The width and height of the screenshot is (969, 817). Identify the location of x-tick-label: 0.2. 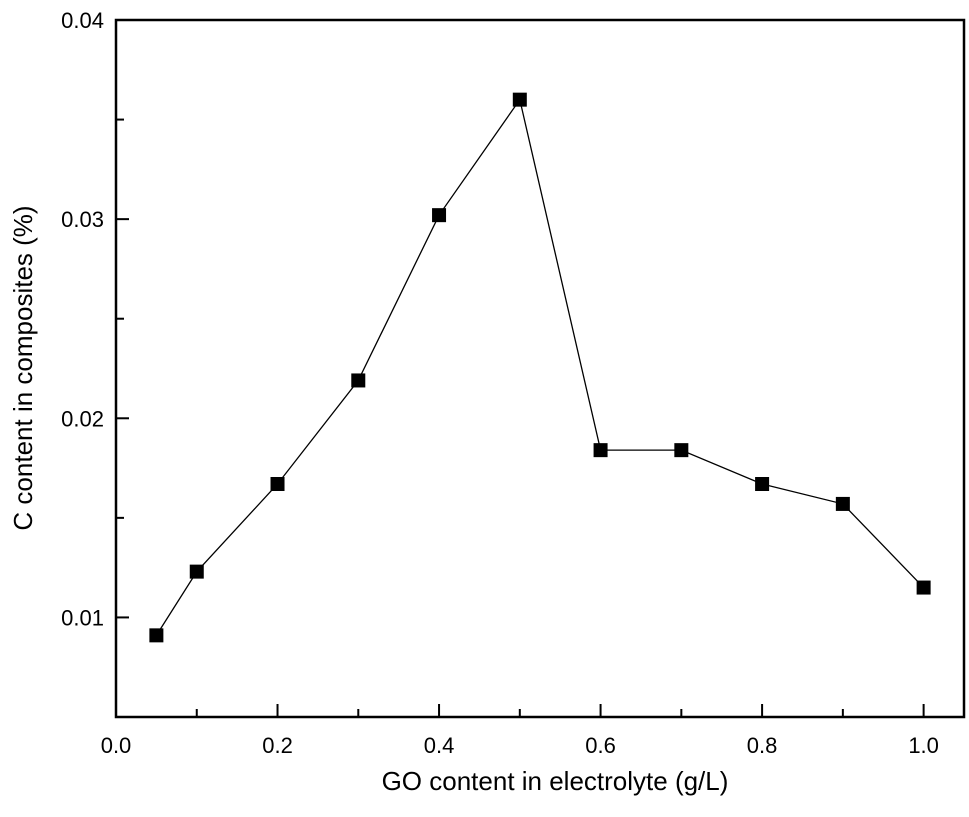
(277, 745).